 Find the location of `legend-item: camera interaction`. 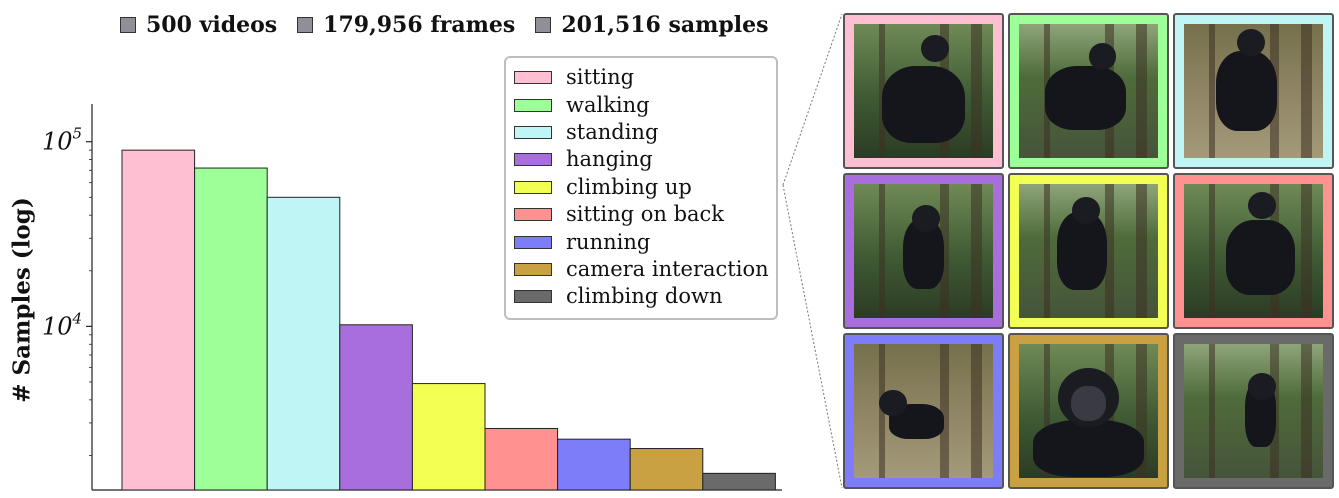

legend-item: camera interaction is located at coordinates (641, 269).